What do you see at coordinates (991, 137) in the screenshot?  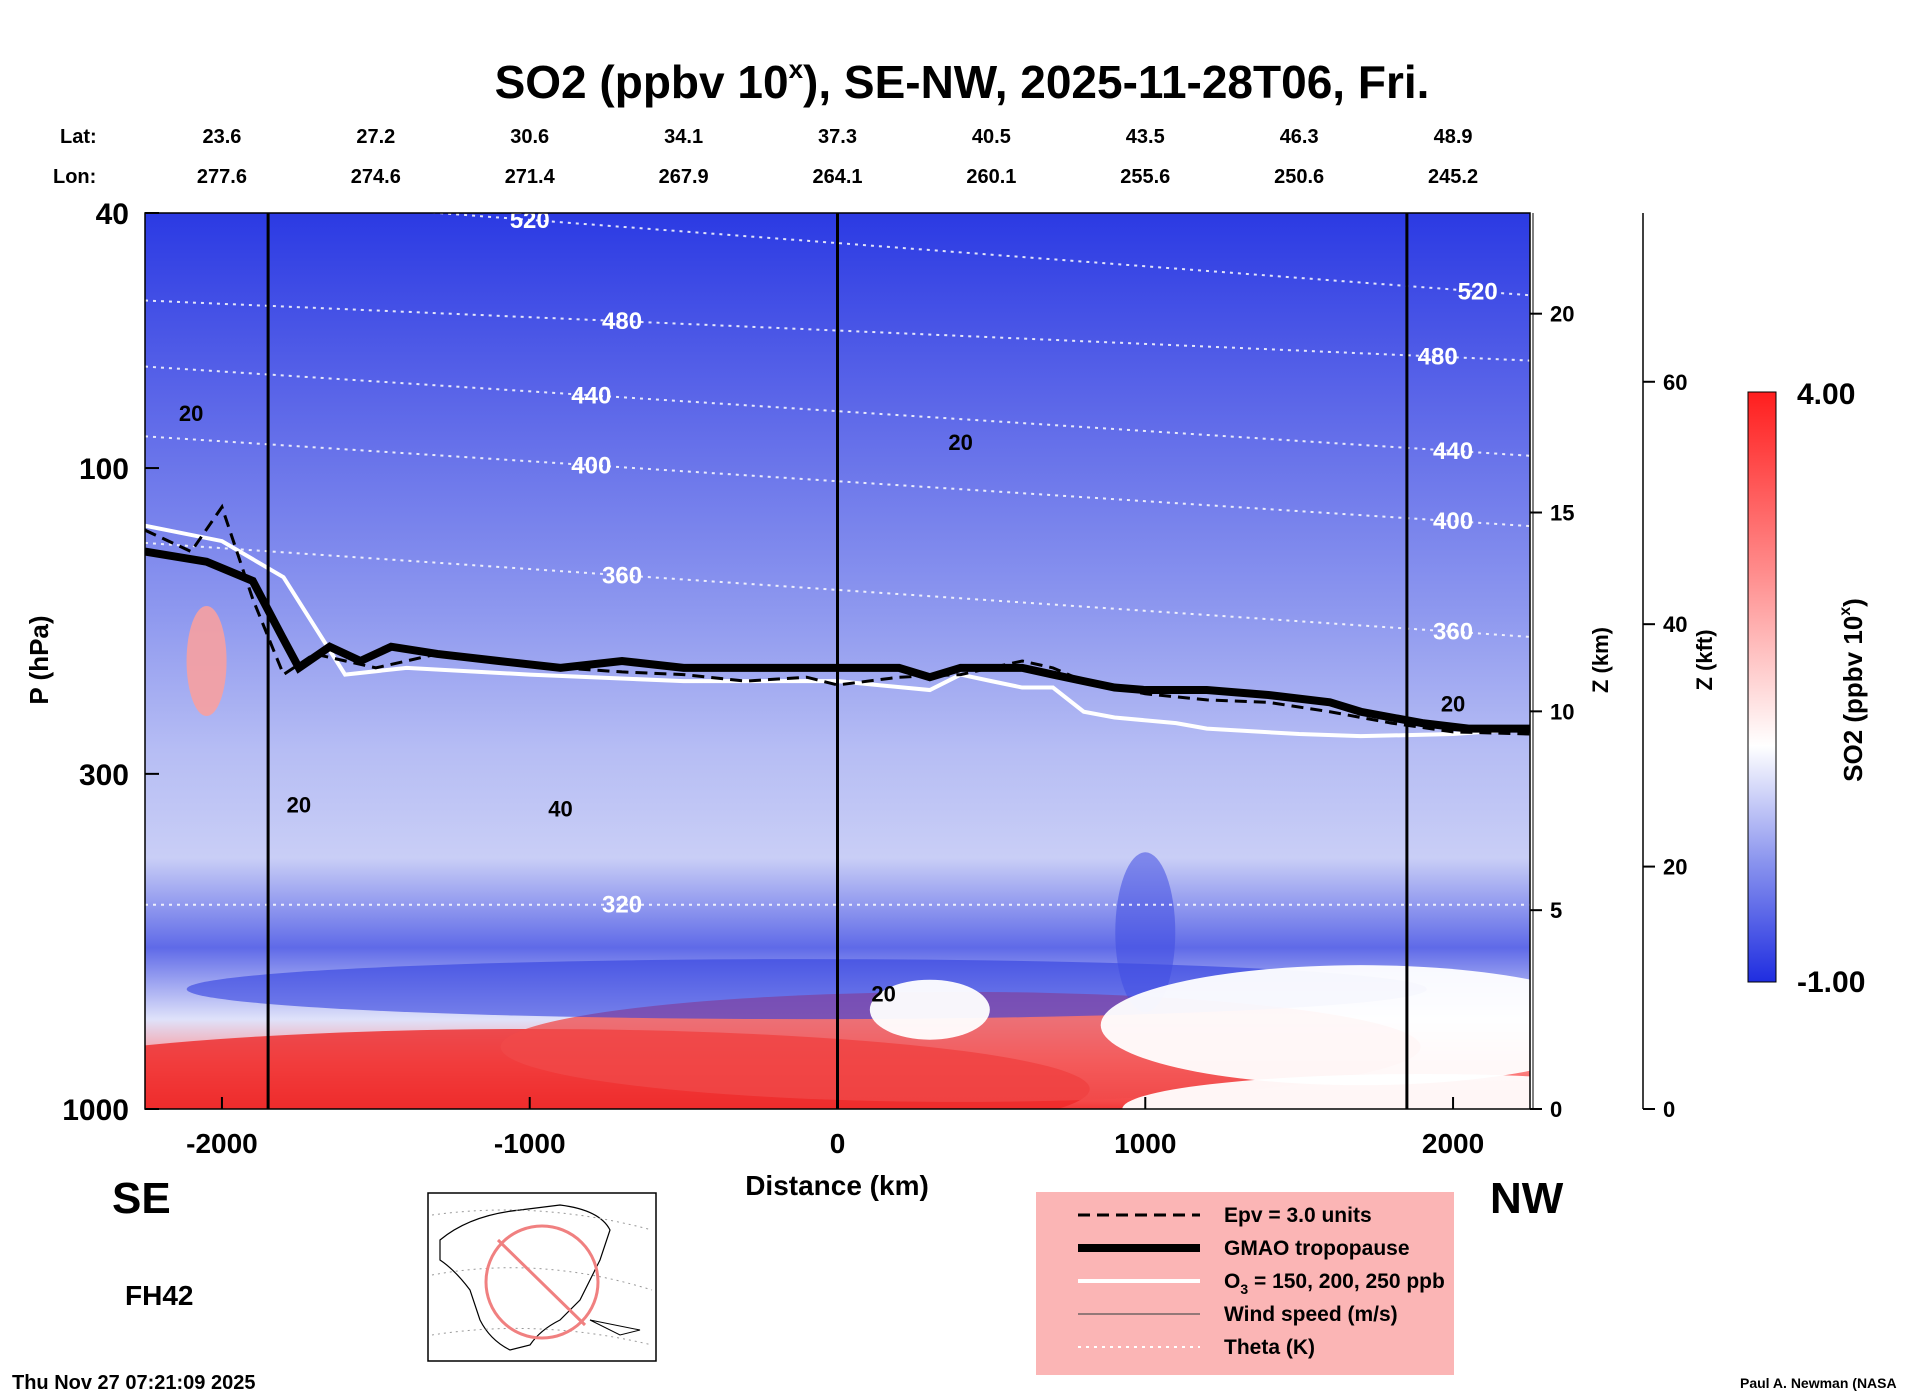 I see `lat-value: 40.5` at bounding box center [991, 137].